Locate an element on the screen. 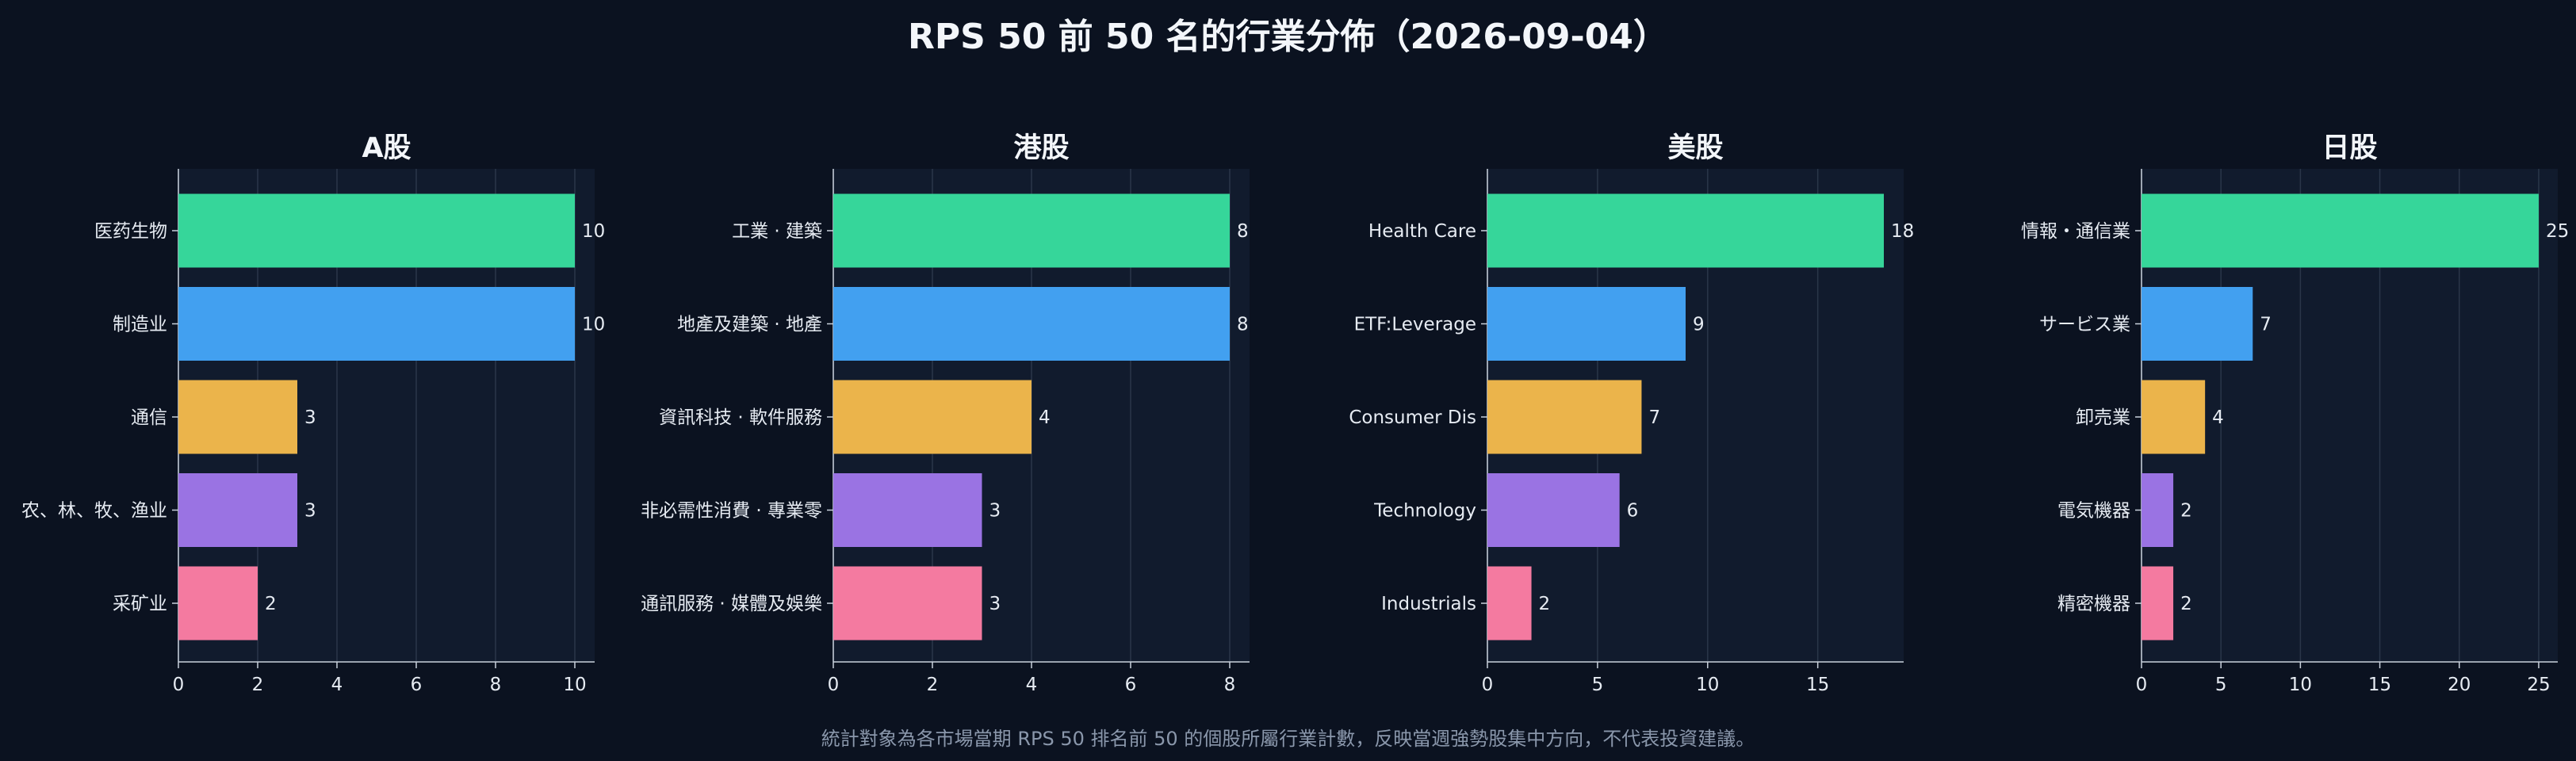  category-label: Industrials is located at coordinates (1428, 604).